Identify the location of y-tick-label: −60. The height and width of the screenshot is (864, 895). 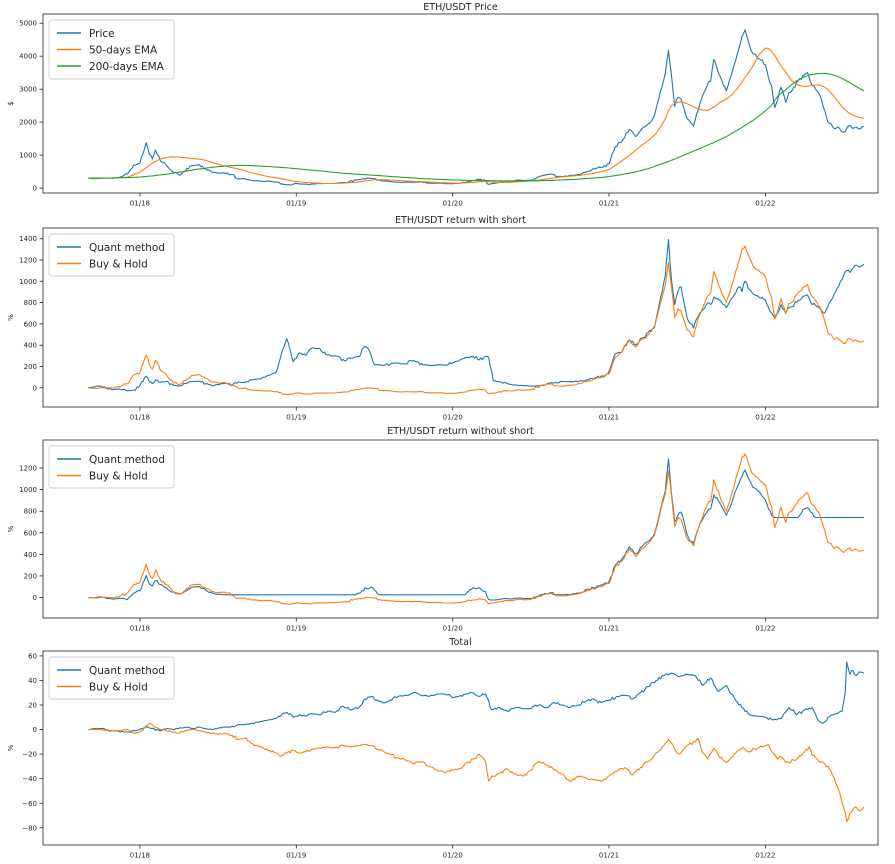
(29, 804).